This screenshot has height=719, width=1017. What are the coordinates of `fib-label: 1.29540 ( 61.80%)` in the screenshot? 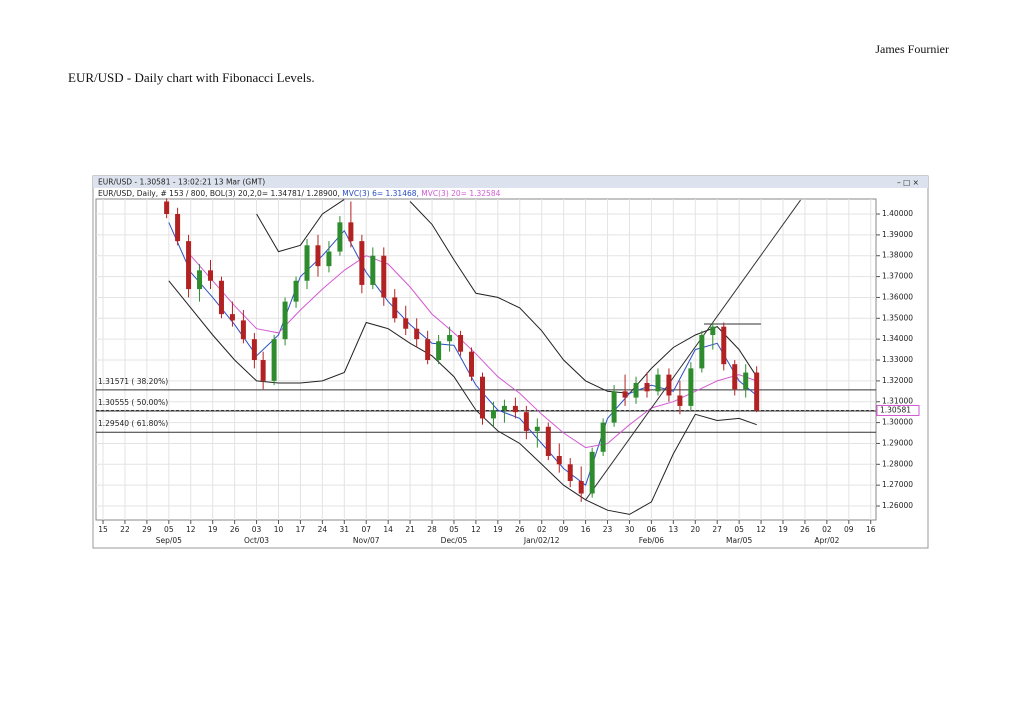 It's located at (133, 423).